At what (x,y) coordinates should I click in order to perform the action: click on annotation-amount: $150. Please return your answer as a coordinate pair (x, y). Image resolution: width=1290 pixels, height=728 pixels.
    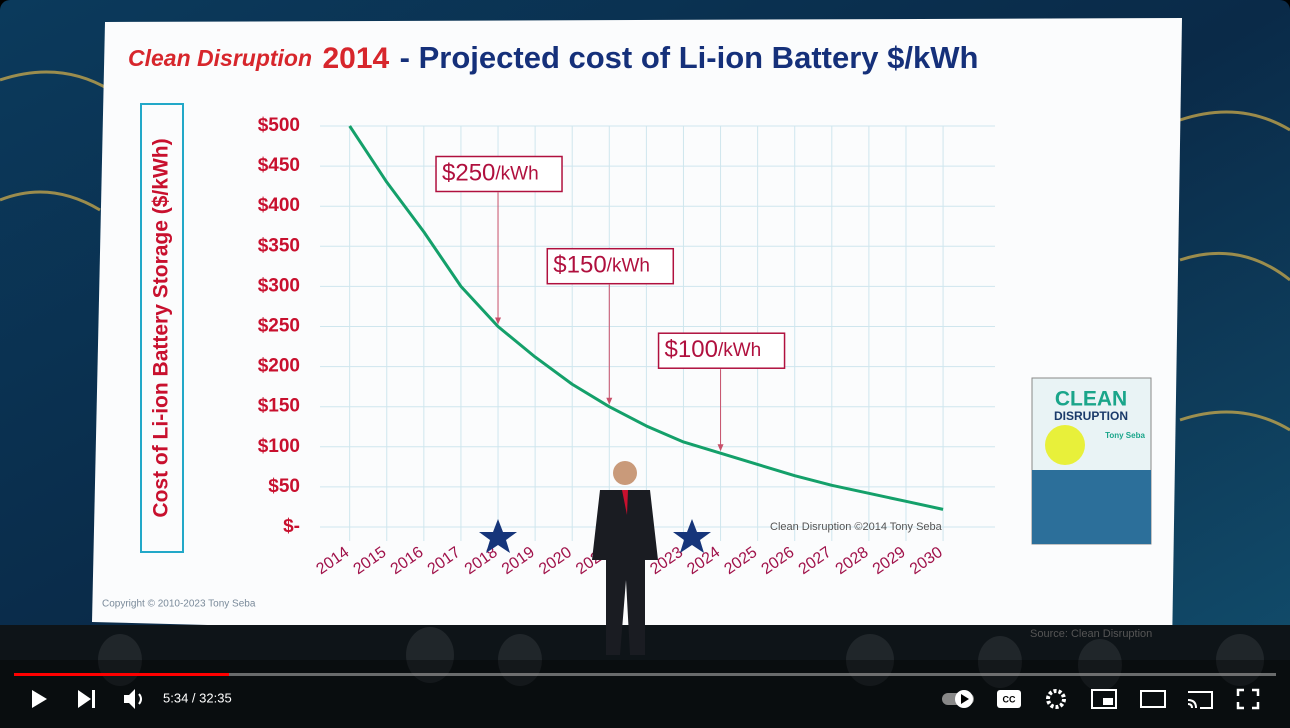
    Looking at the image, I should click on (579, 265).